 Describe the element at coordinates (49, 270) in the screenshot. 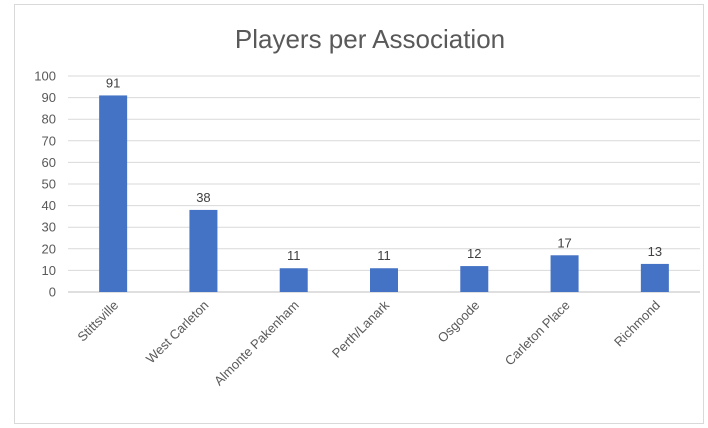

I see `y-tick-label: 10` at that location.